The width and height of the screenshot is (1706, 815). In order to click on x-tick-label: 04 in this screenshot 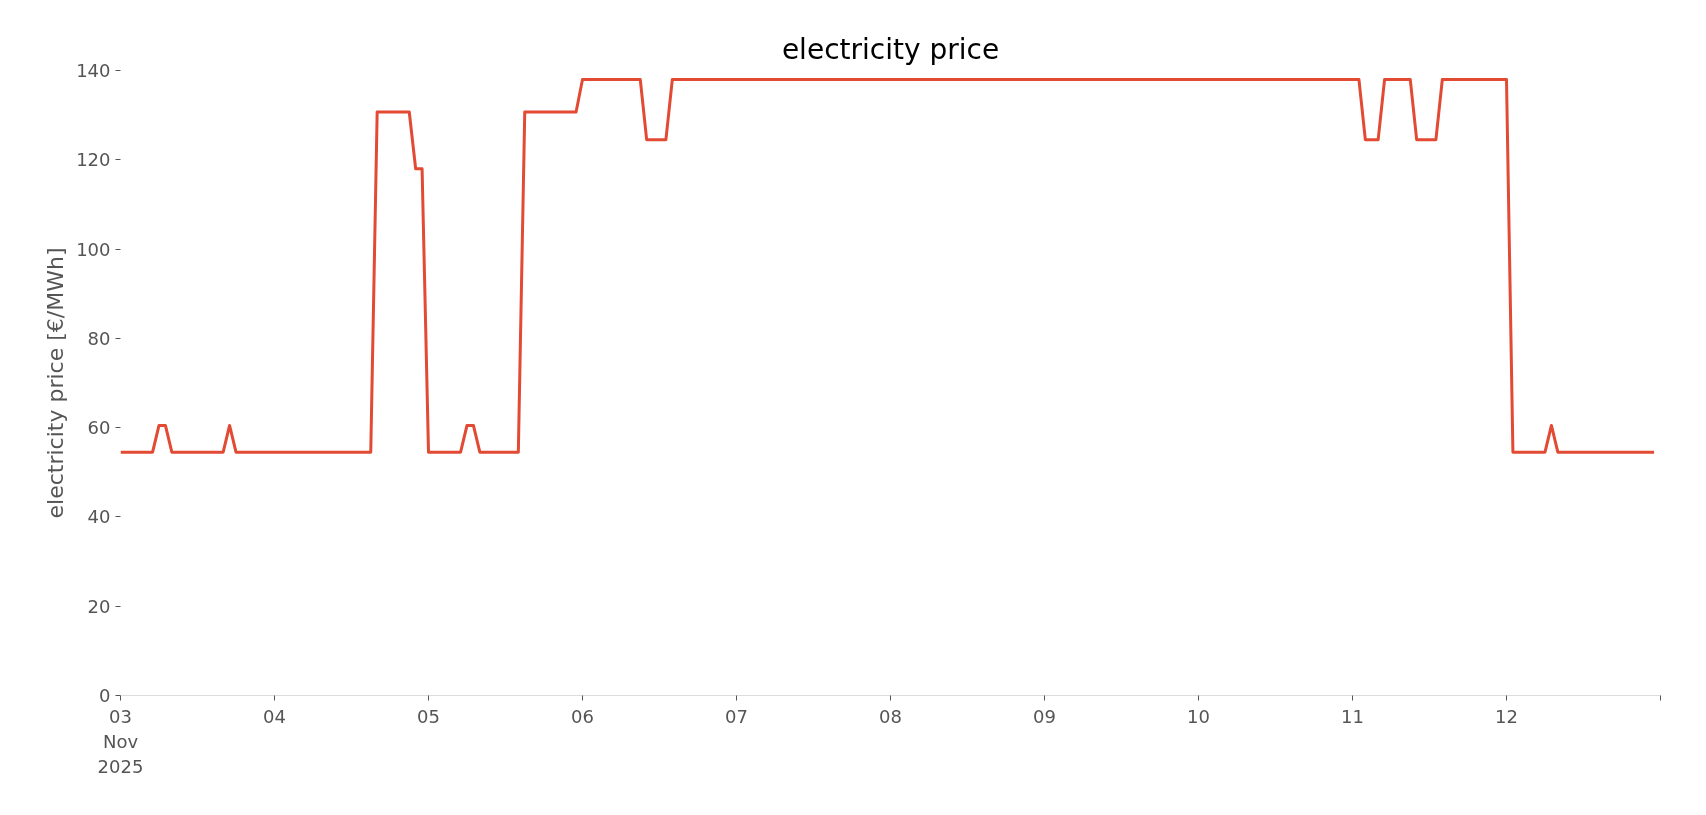, I will do `click(274, 716)`.